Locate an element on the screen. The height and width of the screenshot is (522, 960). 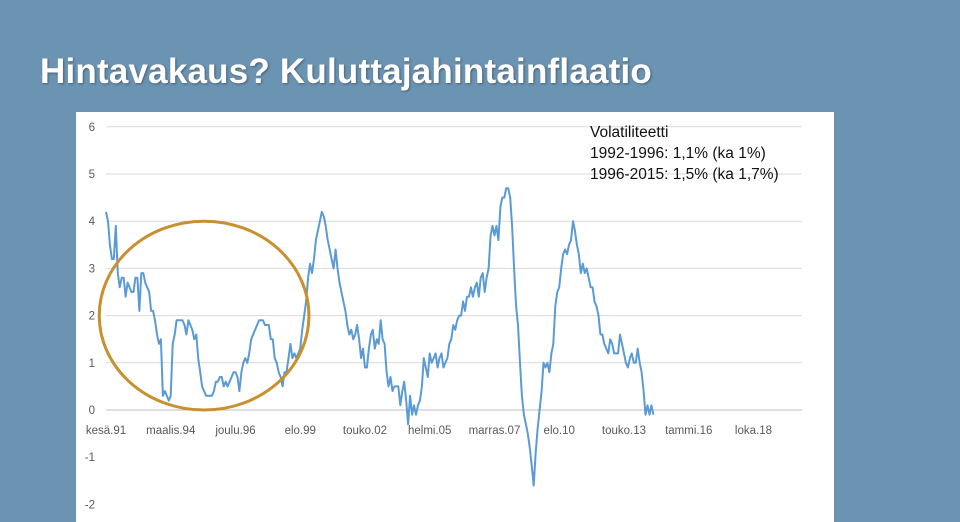
x-tick-label-0: kesä.91 is located at coordinates (106, 431).